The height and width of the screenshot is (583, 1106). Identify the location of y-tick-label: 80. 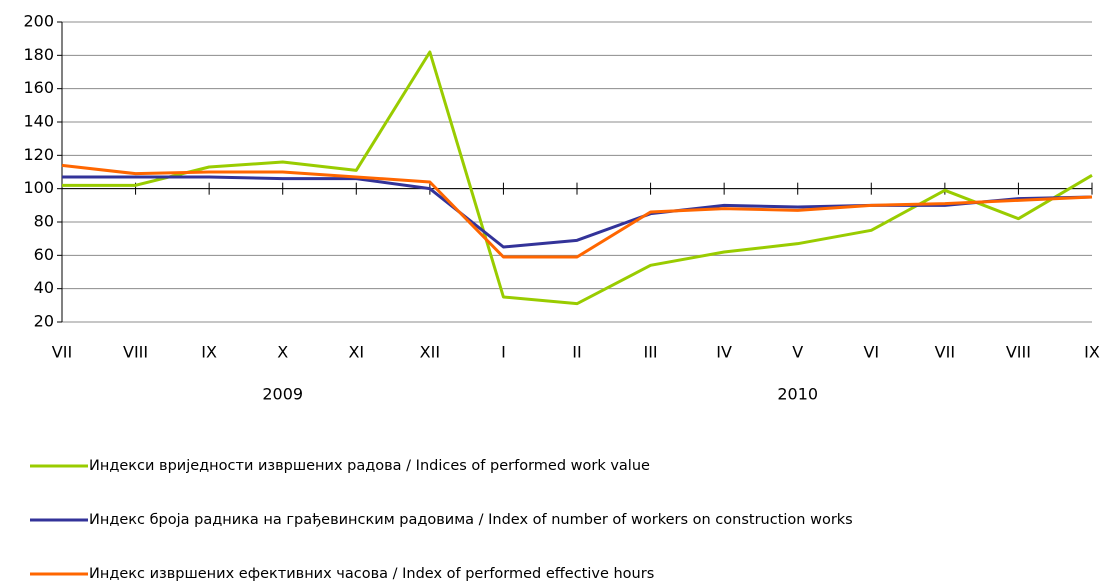
(44, 221).